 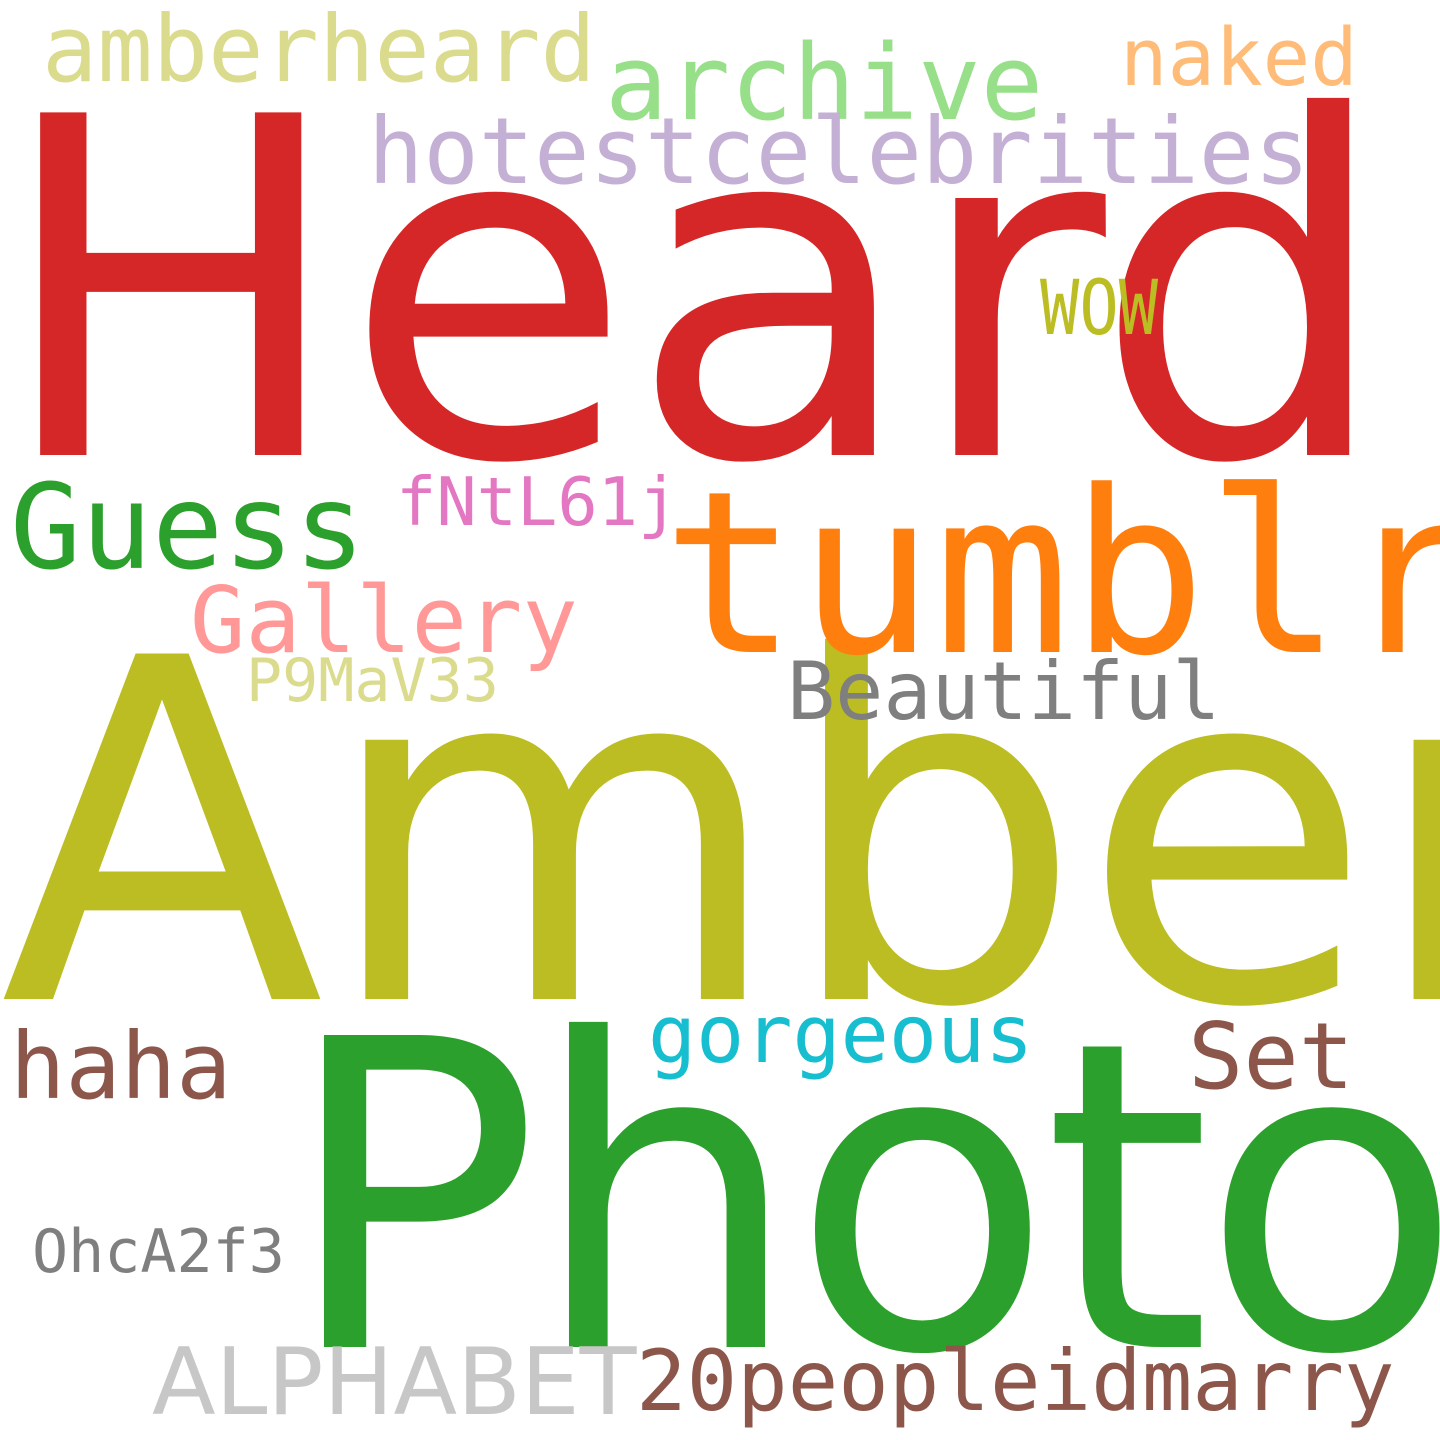 I want to click on word-haha: haha, so click(x=121, y=1066).